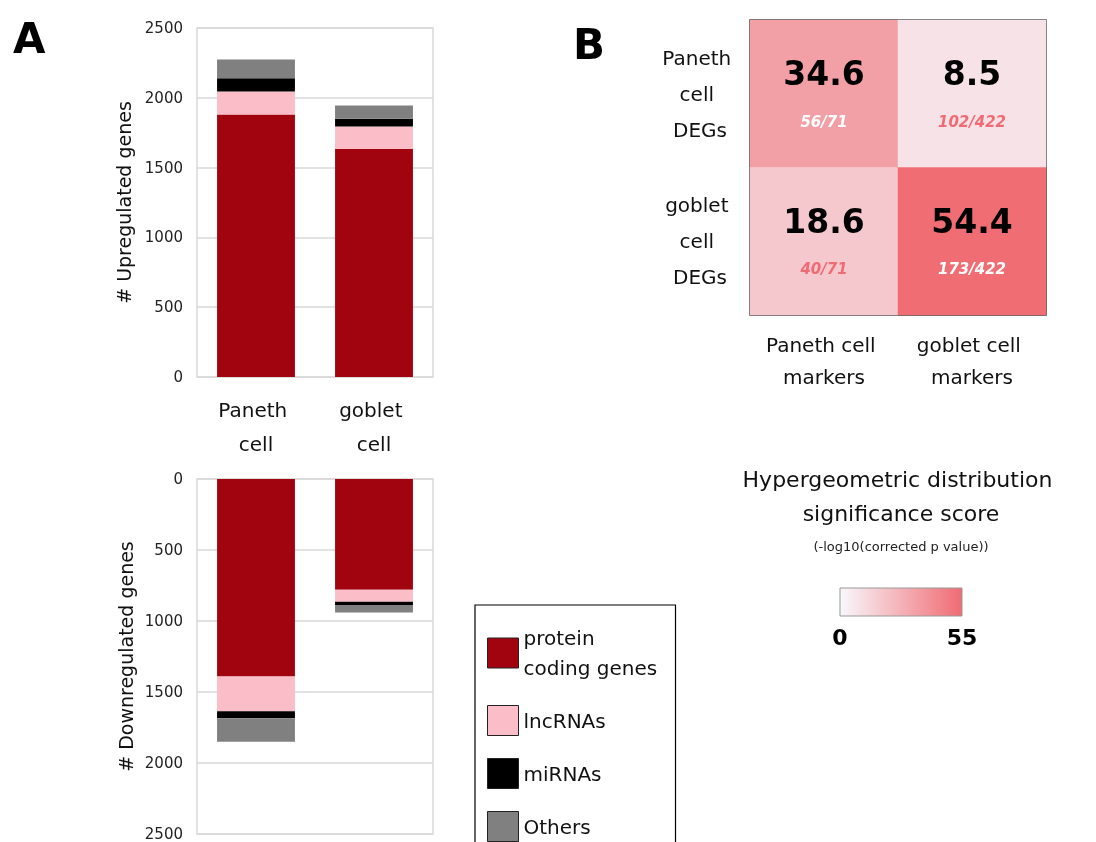 The width and height of the screenshot is (1096, 842). Describe the element at coordinates (901, 546) in the screenshot. I see `text: (-log10(corrected p value))` at that location.